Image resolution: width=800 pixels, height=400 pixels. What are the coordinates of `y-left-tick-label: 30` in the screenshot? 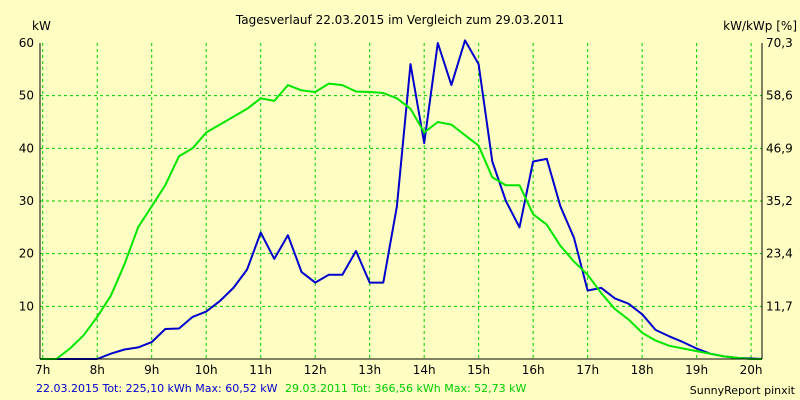 It's located at (26, 201).